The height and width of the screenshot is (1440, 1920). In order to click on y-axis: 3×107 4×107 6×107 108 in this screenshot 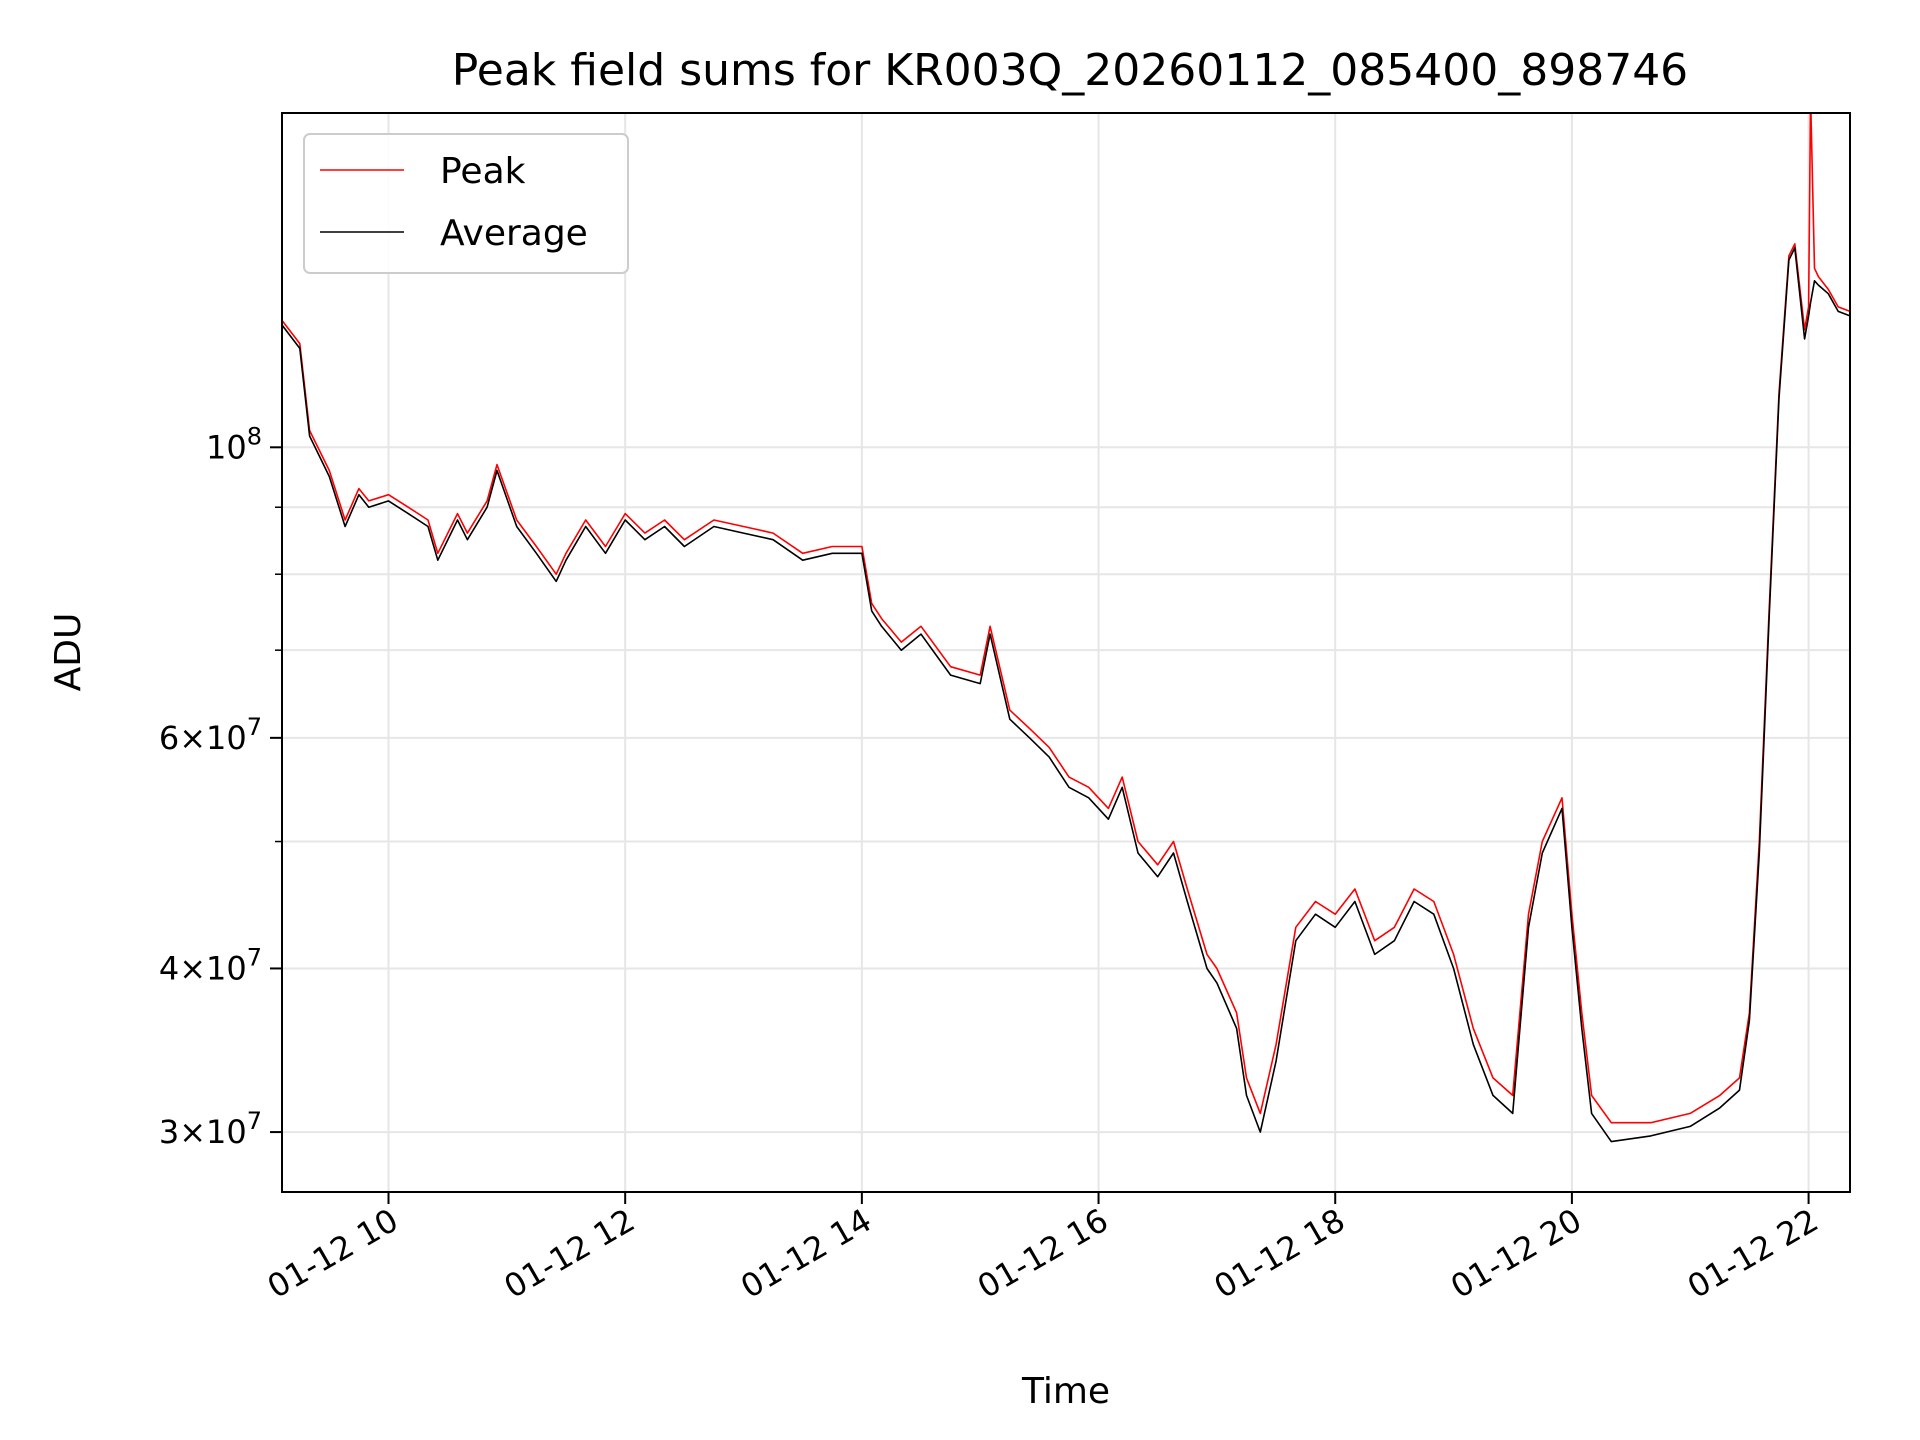, I will do `click(220, 786)`.